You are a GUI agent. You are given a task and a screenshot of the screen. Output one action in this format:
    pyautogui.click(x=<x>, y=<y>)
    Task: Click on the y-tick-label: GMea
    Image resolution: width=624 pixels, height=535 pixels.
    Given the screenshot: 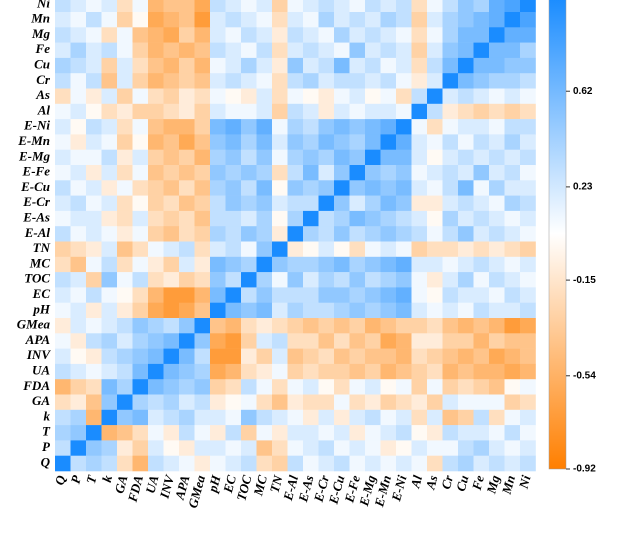 What is the action you would take?
    pyautogui.click(x=34, y=324)
    